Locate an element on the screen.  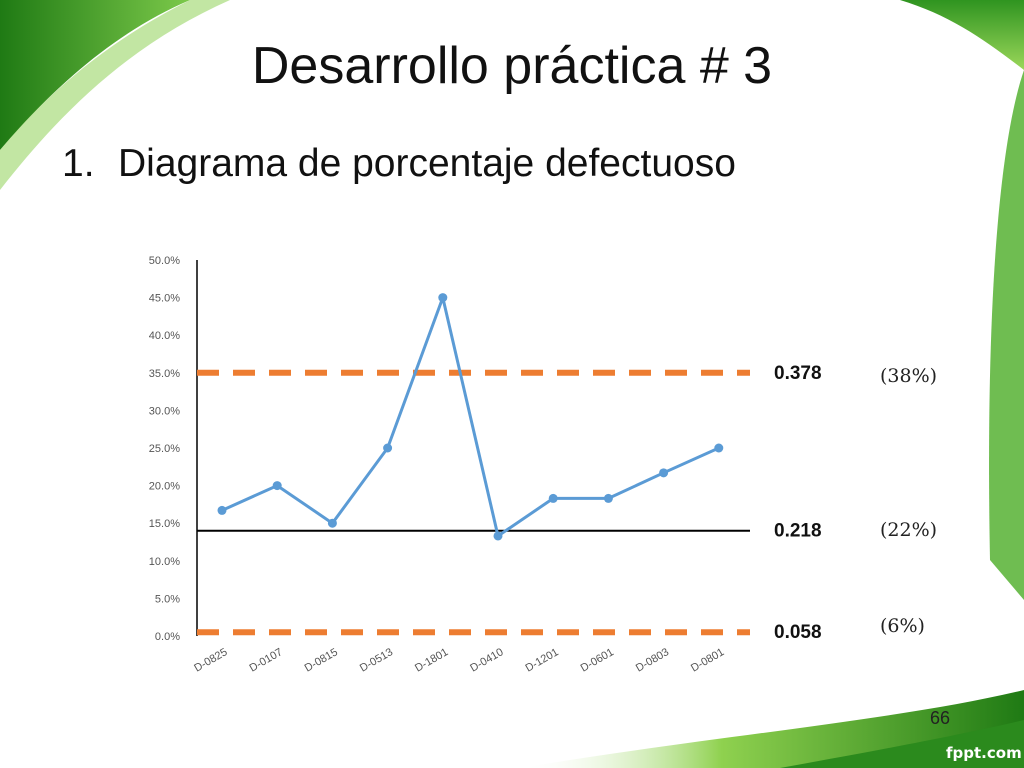
list-item: 1. Diagrama de porcentaje defectuoso is located at coordinates (399, 164).